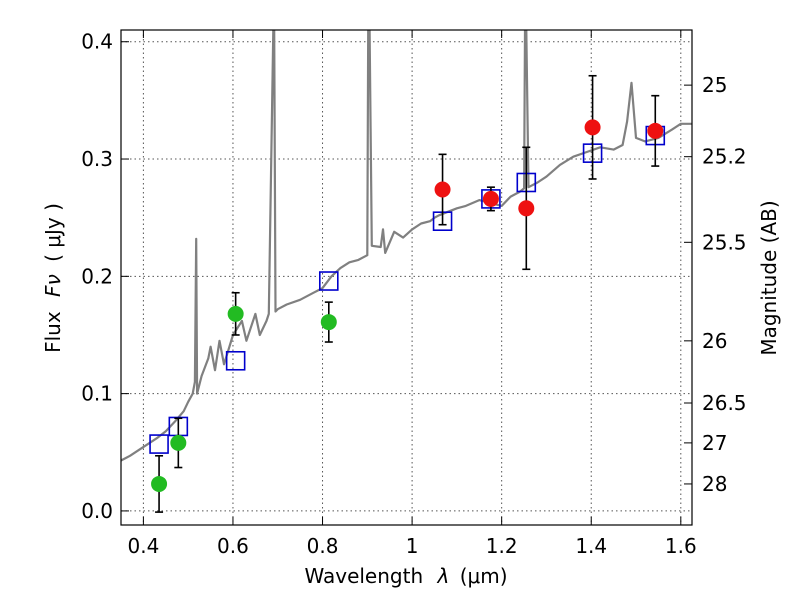  Describe the element at coordinates (681, 546) in the screenshot. I see `x-tick-label: 1.6` at that location.